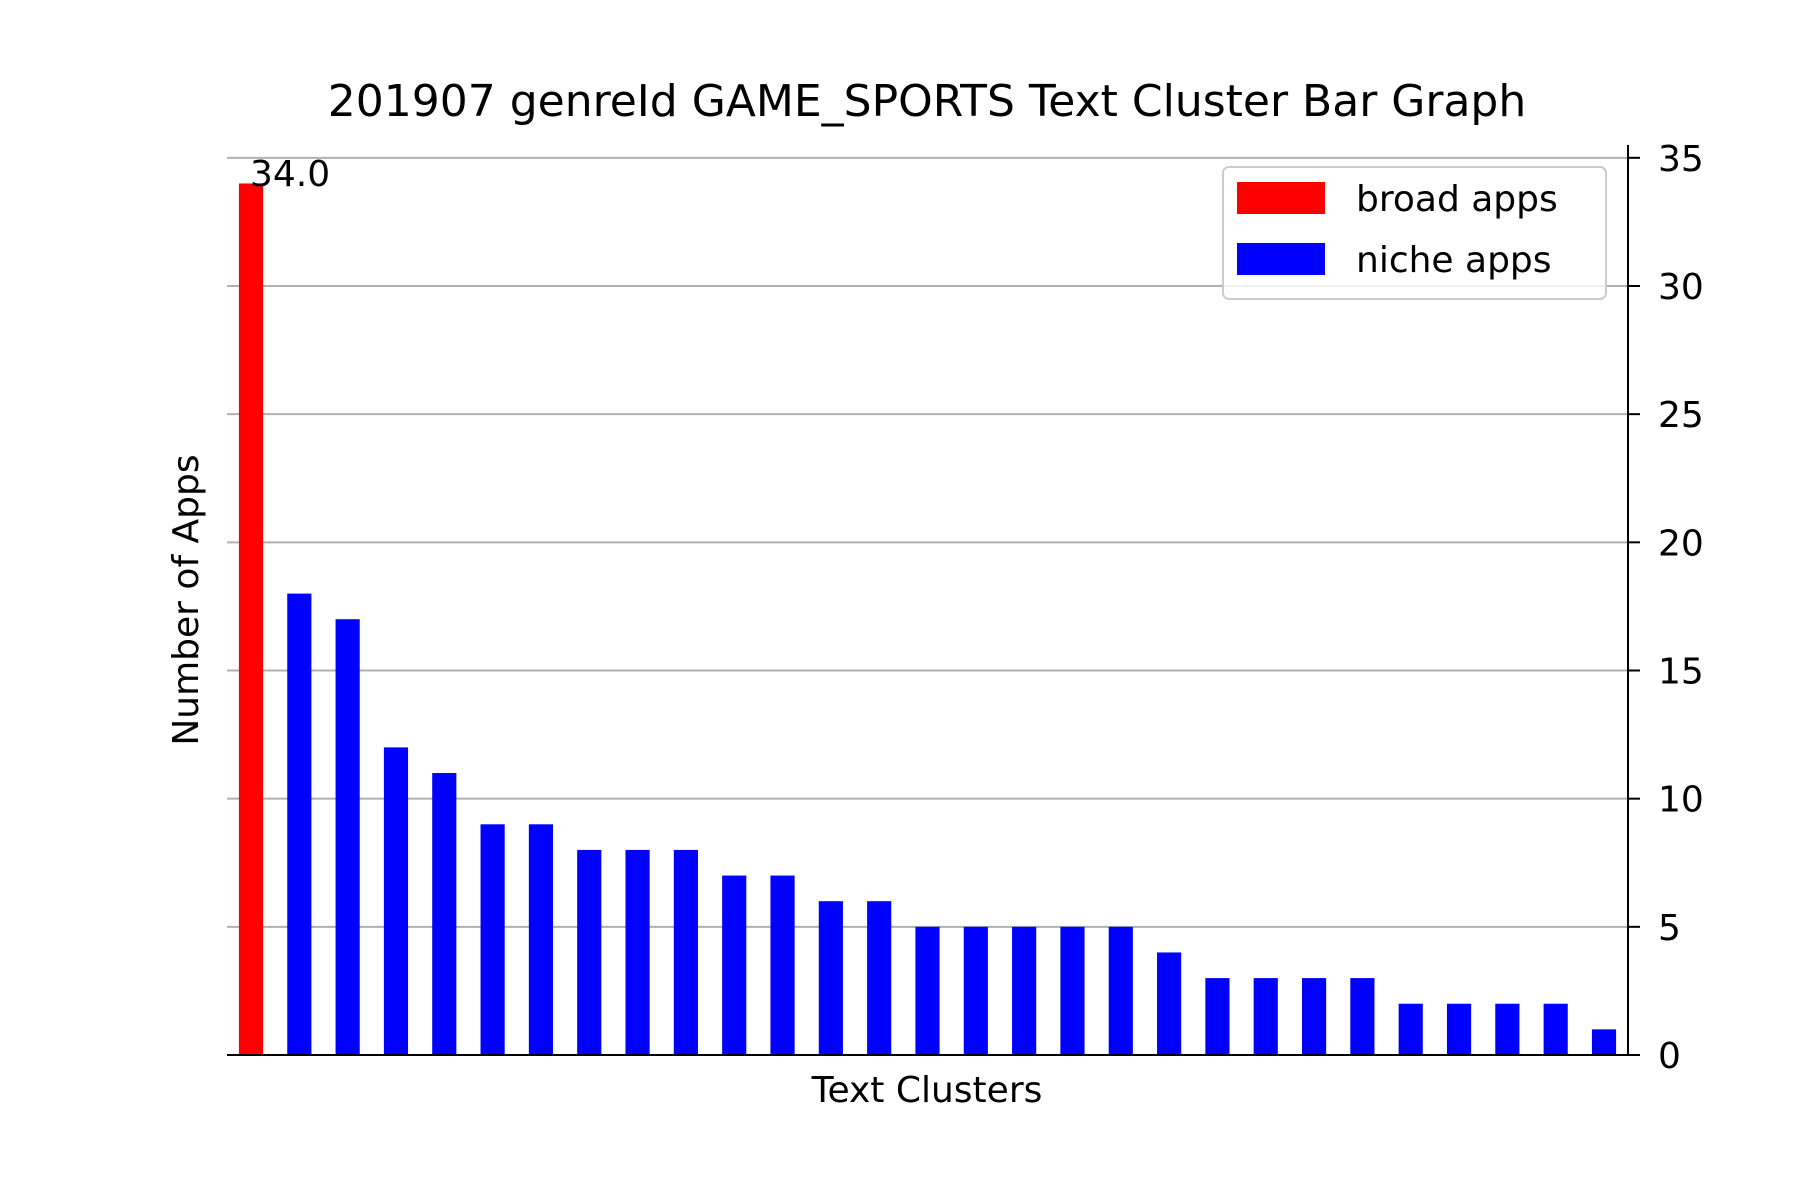 The image size is (1800, 1204). Describe the element at coordinates (1681, 415) in the screenshot. I see `y-tick-label: 25` at that location.